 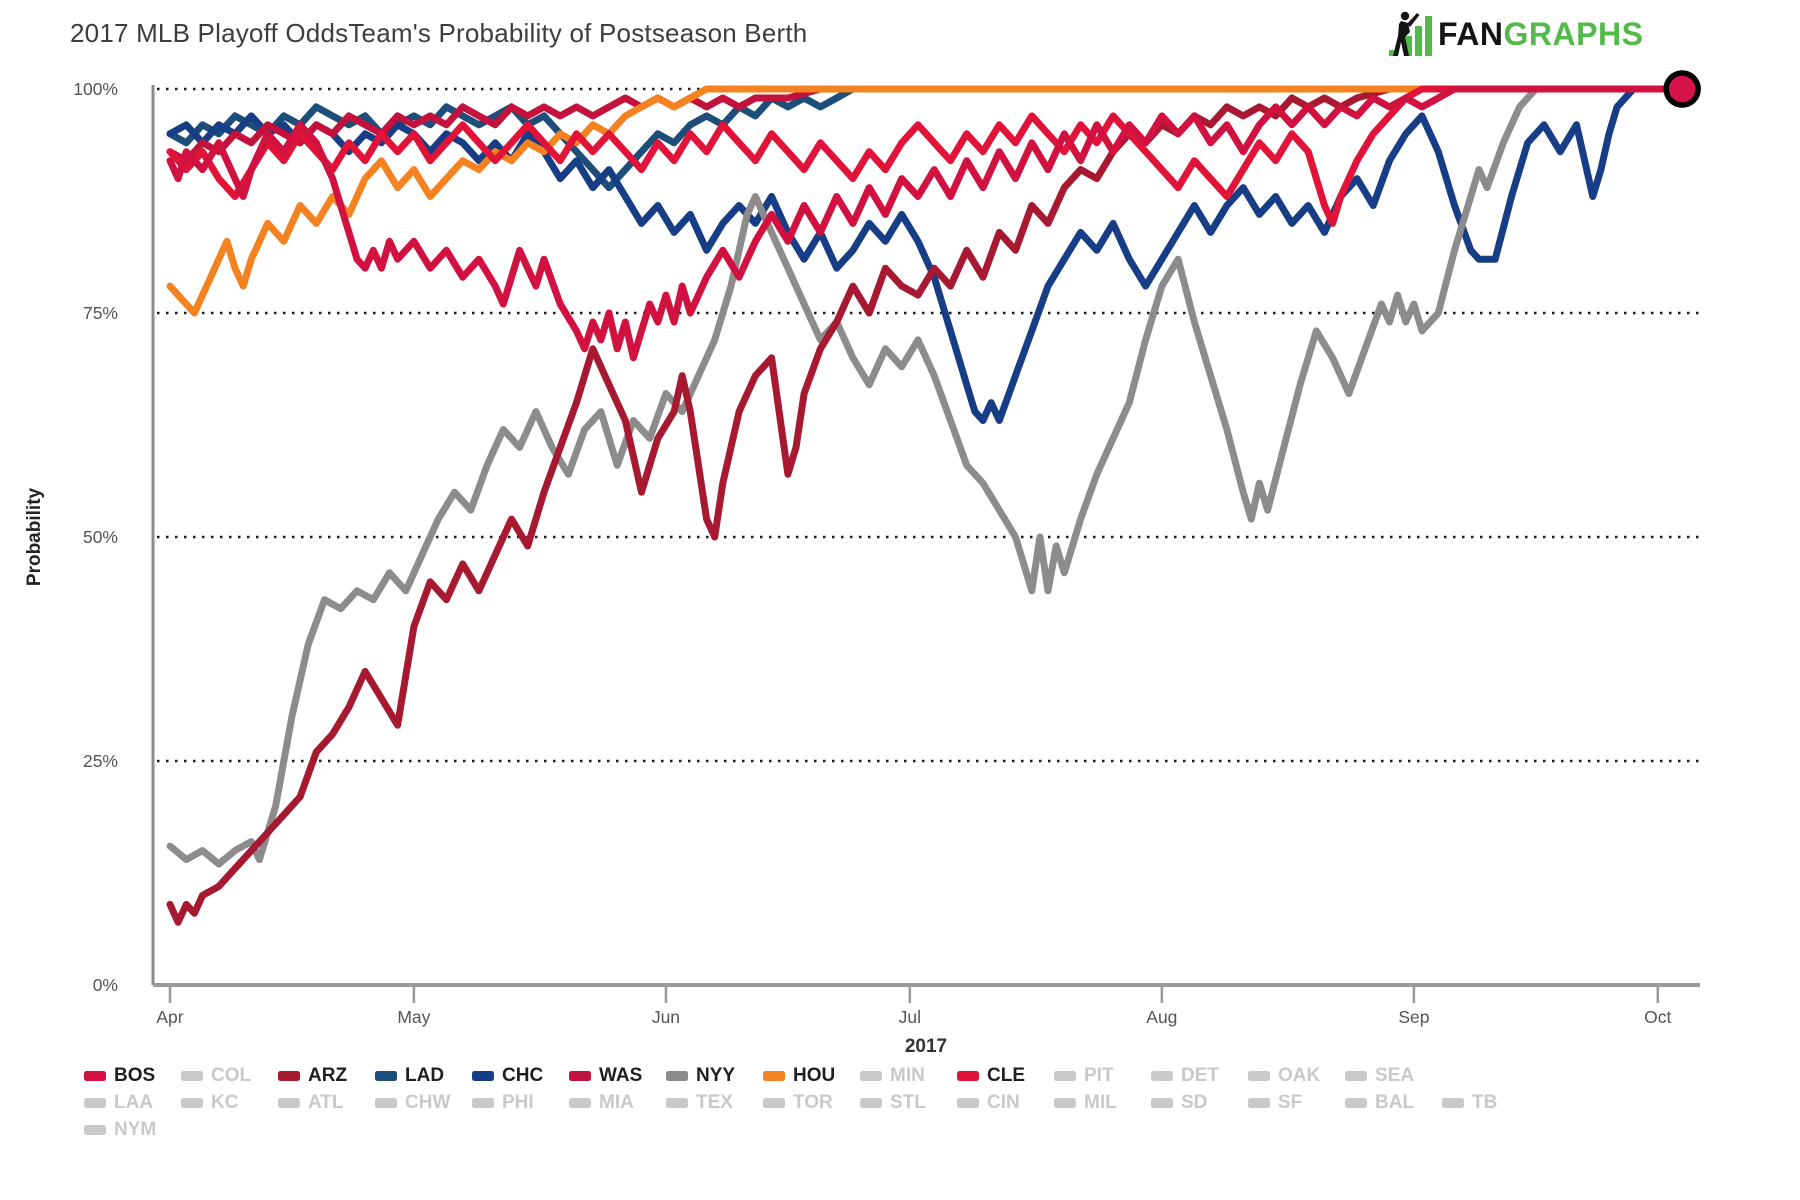 I want to click on legend-label-nym: NYM, so click(x=135, y=1129).